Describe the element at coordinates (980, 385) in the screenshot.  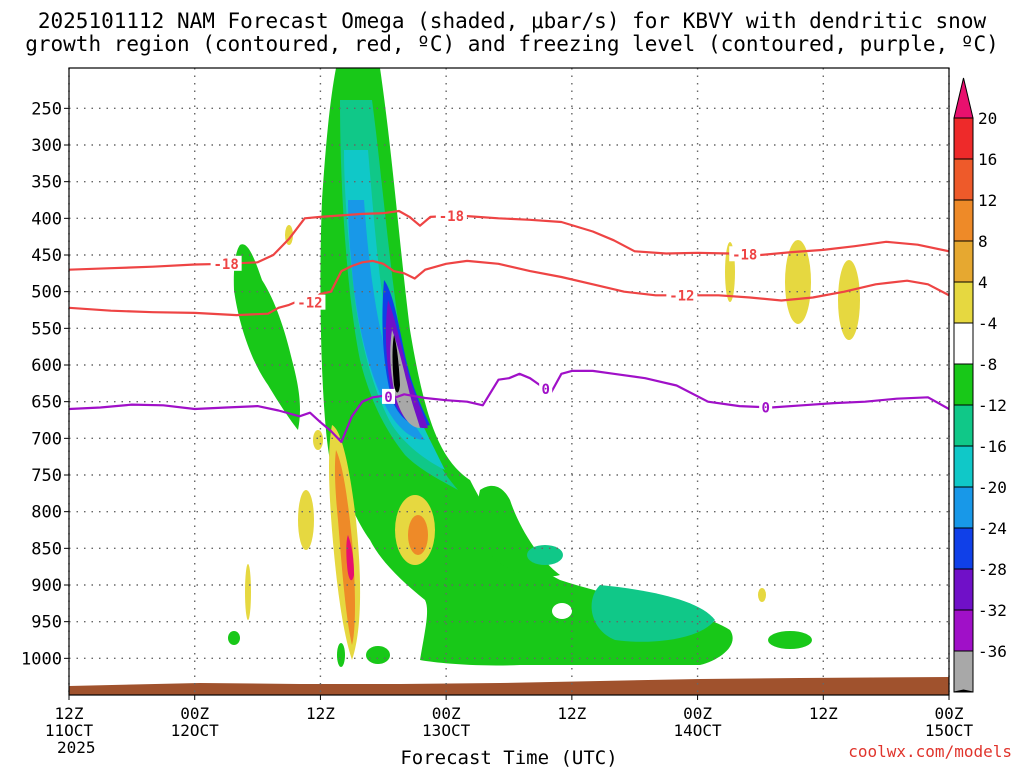
I see `colorbar: 20 16 12 8 4 -4 -8 -12 -16 -20 -24 -28 -32 -36` at that location.